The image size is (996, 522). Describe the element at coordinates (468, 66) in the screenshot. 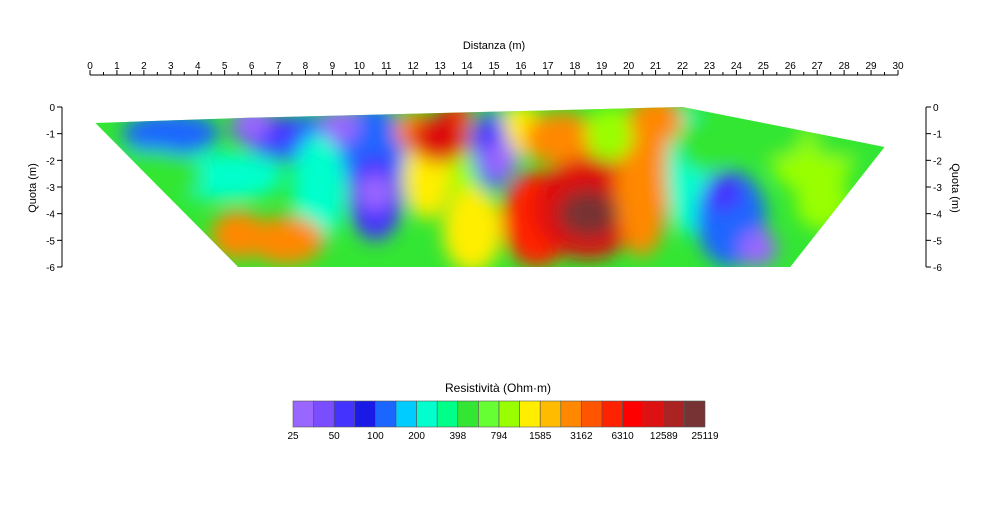

I see `x-tick-label: 14` at that location.